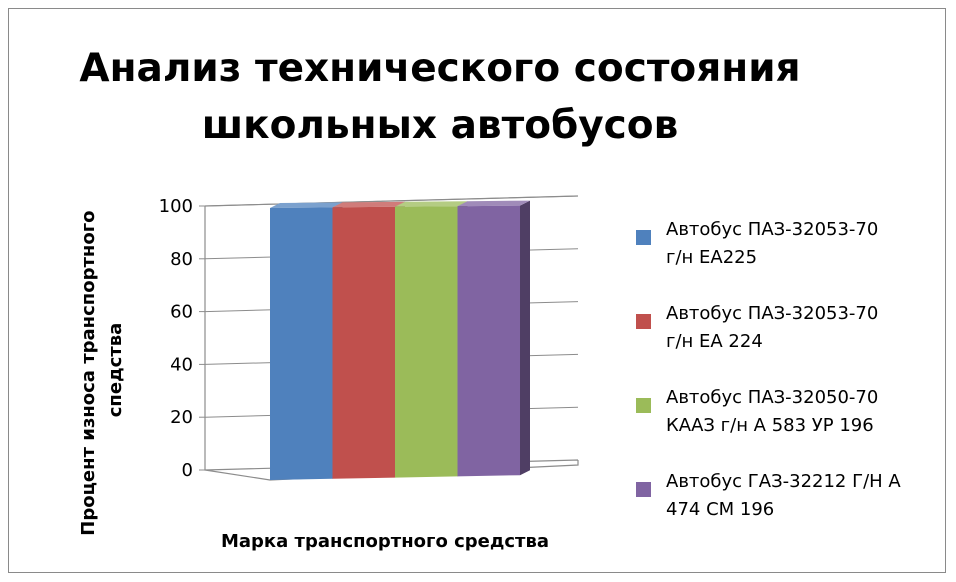  What do you see at coordinates (783, 481) in the screenshot?
I see `legend-label-line-1: Автобус ГАЗ-32212 Г/Н А` at bounding box center [783, 481].